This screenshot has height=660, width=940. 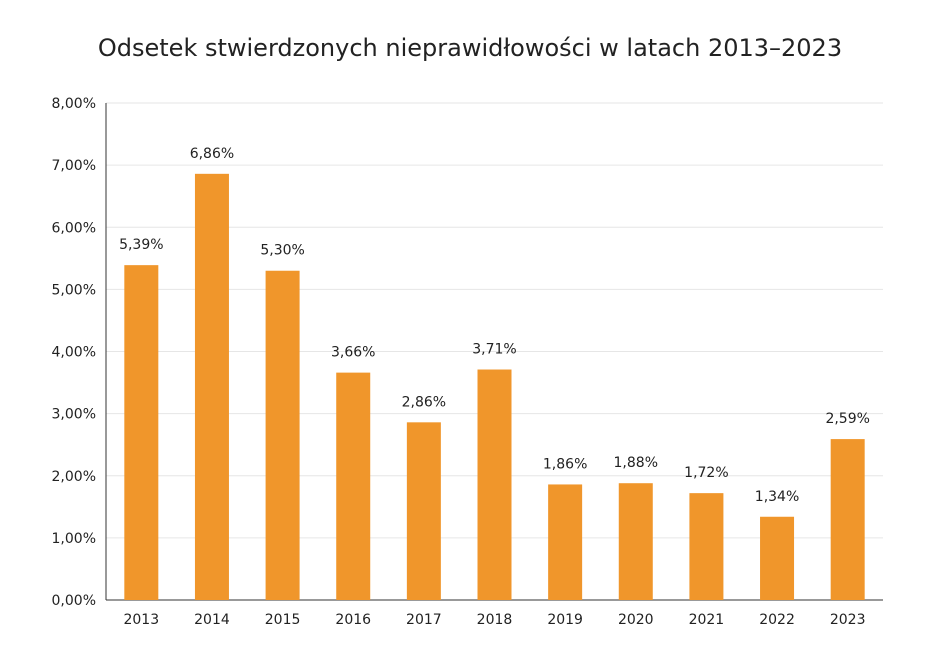 I want to click on data-label: 1,72%, so click(x=706, y=473).